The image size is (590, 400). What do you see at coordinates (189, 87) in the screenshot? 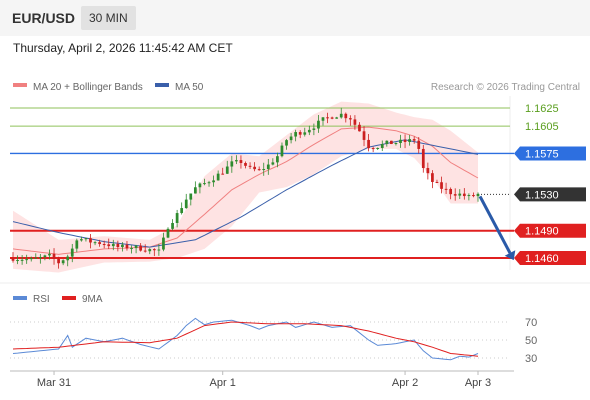
I see `ma50-legend-label: MA 50` at bounding box center [189, 87].